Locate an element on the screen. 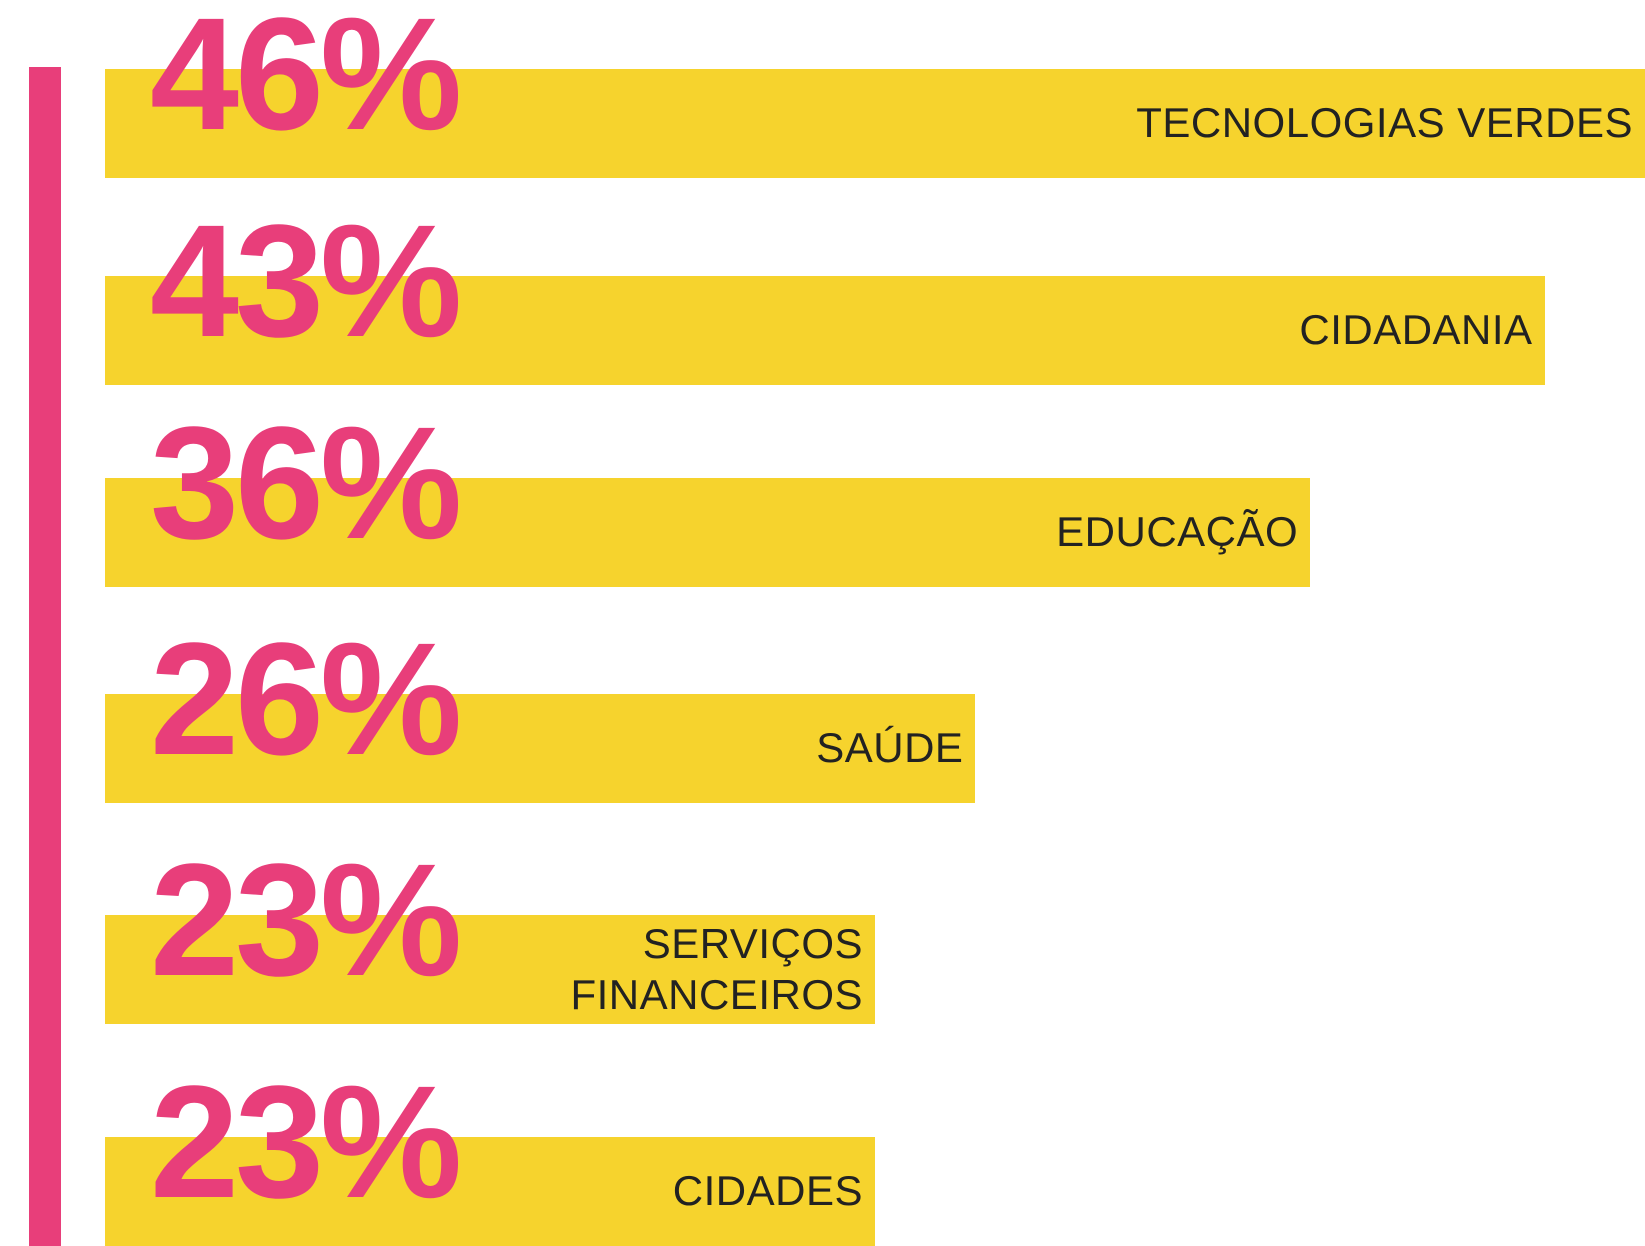 This screenshot has width=1645, height=1246. axis-line is located at coordinates (45, 656).